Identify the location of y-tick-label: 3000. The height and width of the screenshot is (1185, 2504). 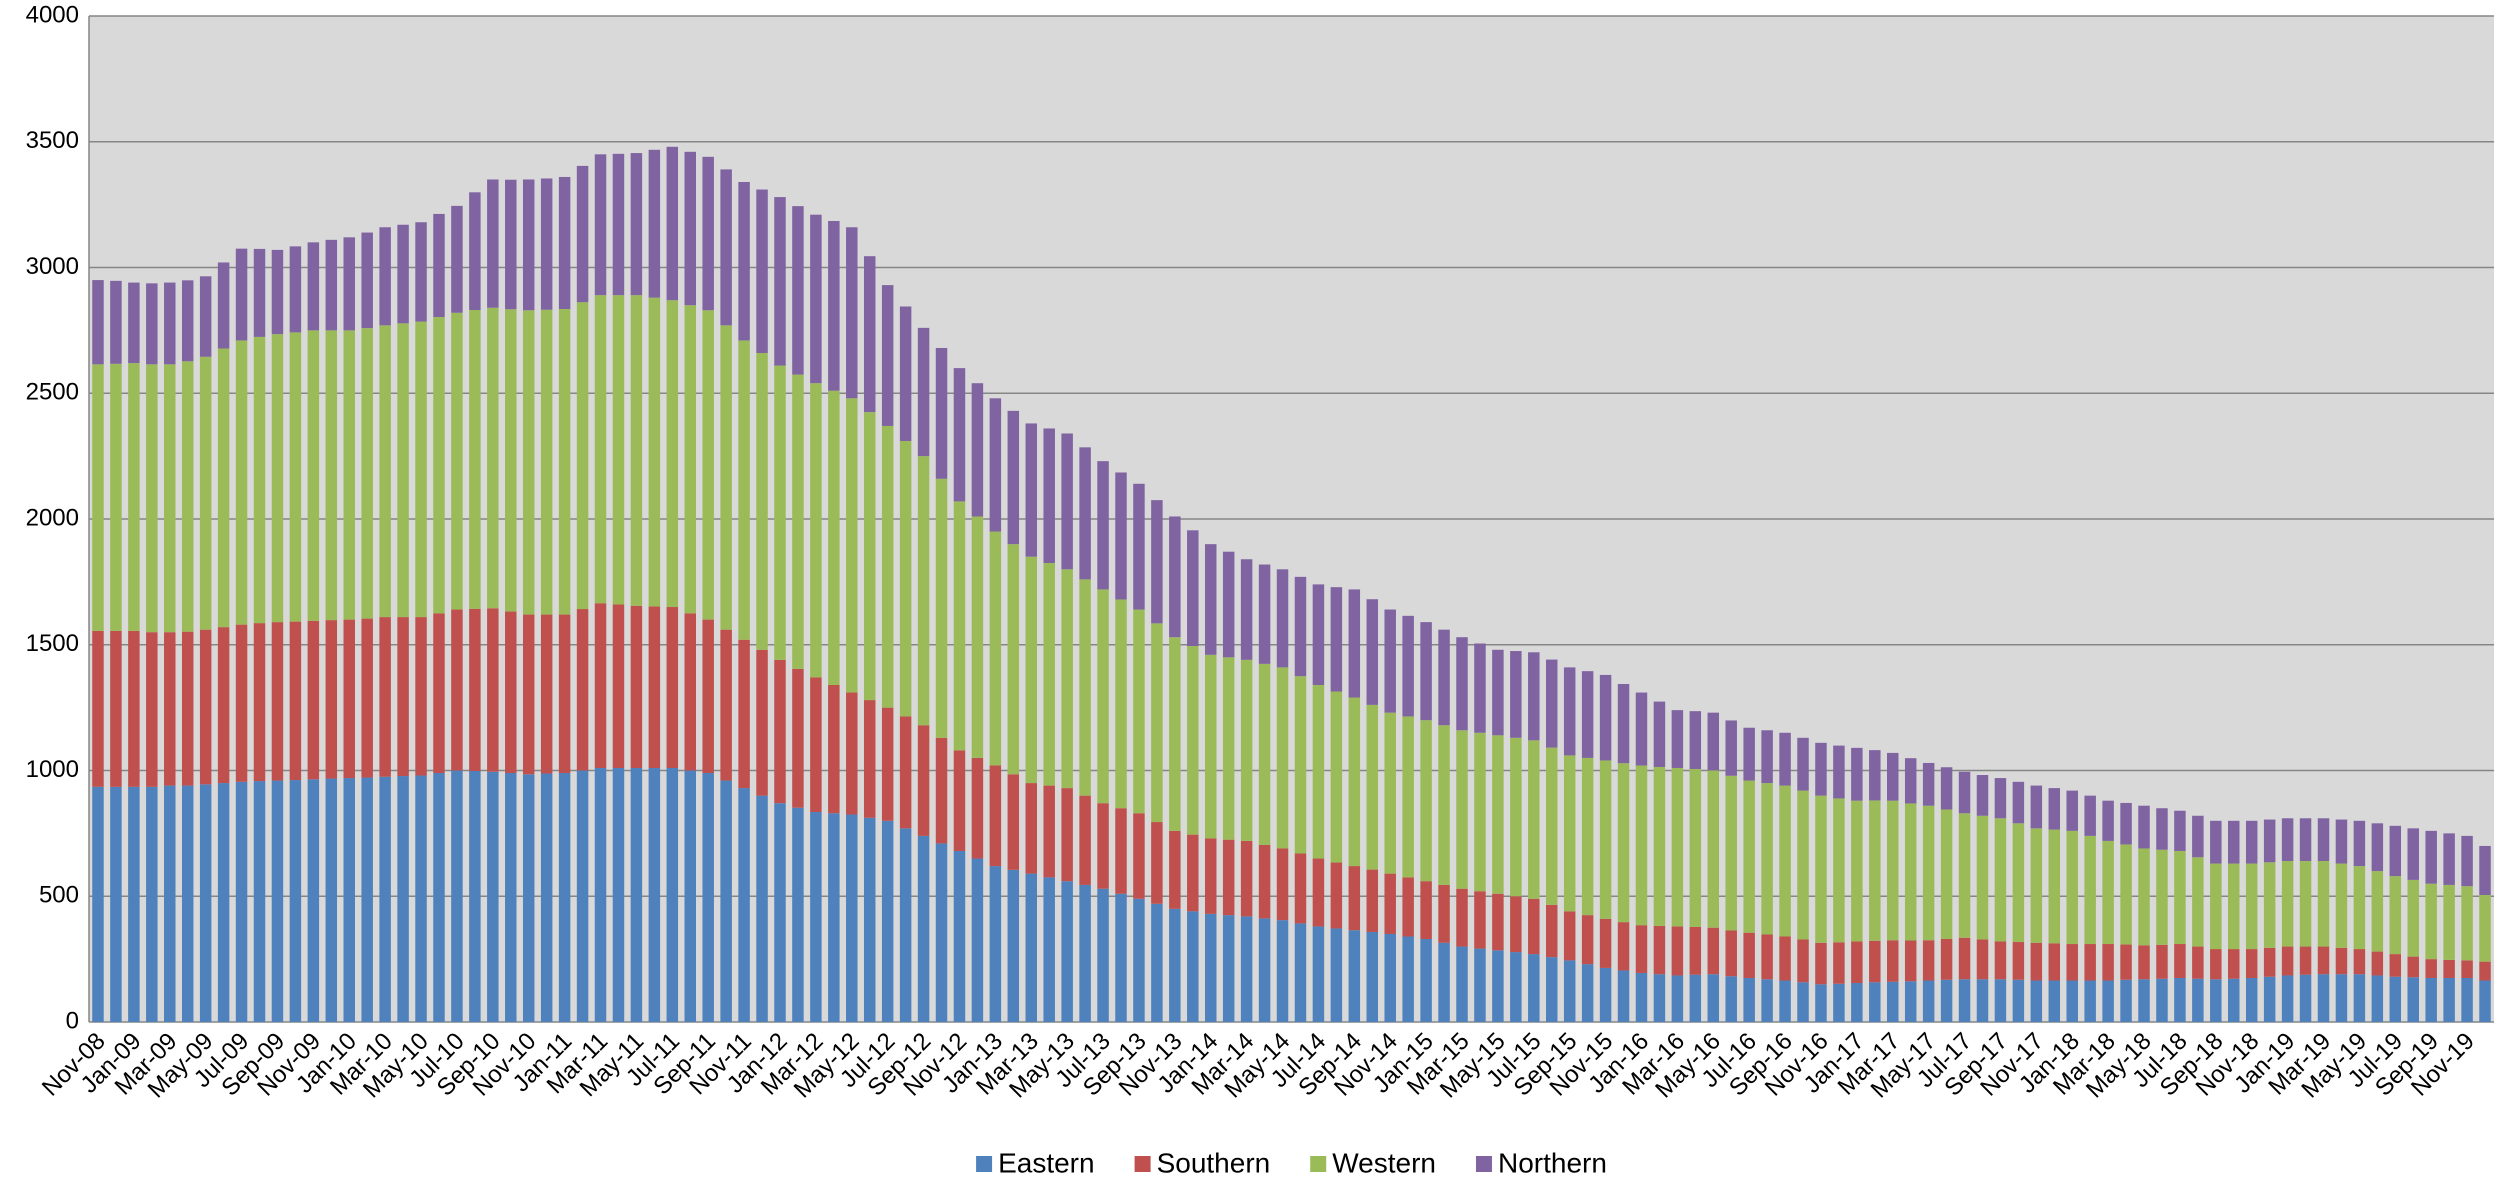
(52, 266).